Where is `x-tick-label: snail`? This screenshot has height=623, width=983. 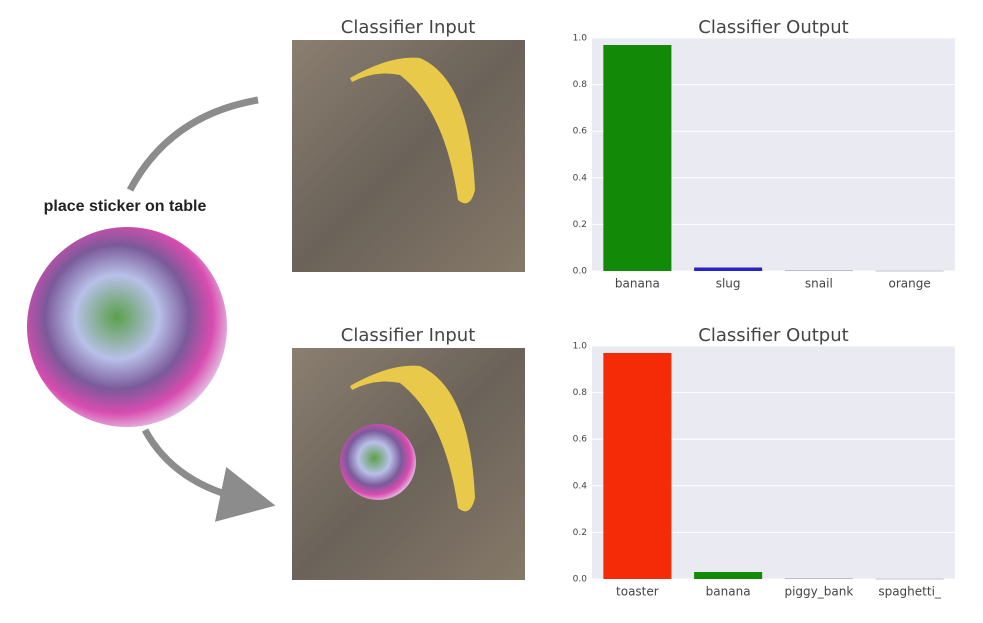
x-tick-label: snail is located at coordinates (819, 284).